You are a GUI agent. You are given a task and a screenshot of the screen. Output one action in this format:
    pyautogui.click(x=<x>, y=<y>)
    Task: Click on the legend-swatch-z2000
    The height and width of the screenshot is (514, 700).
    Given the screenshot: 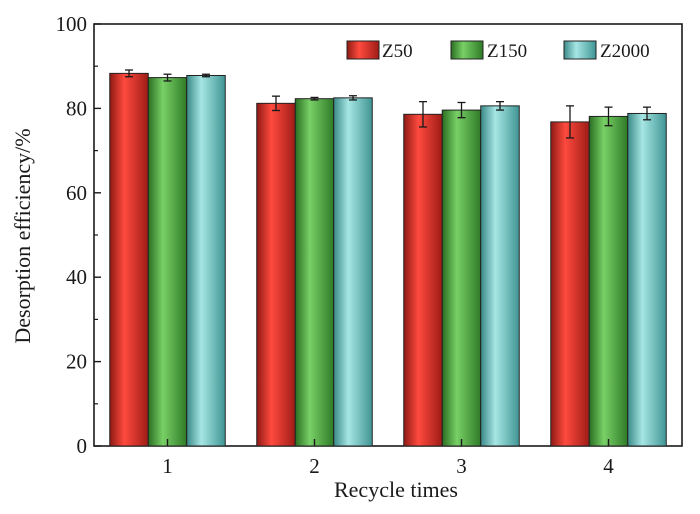 What is the action you would take?
    pyautogui.click(x=580, y=50)
    